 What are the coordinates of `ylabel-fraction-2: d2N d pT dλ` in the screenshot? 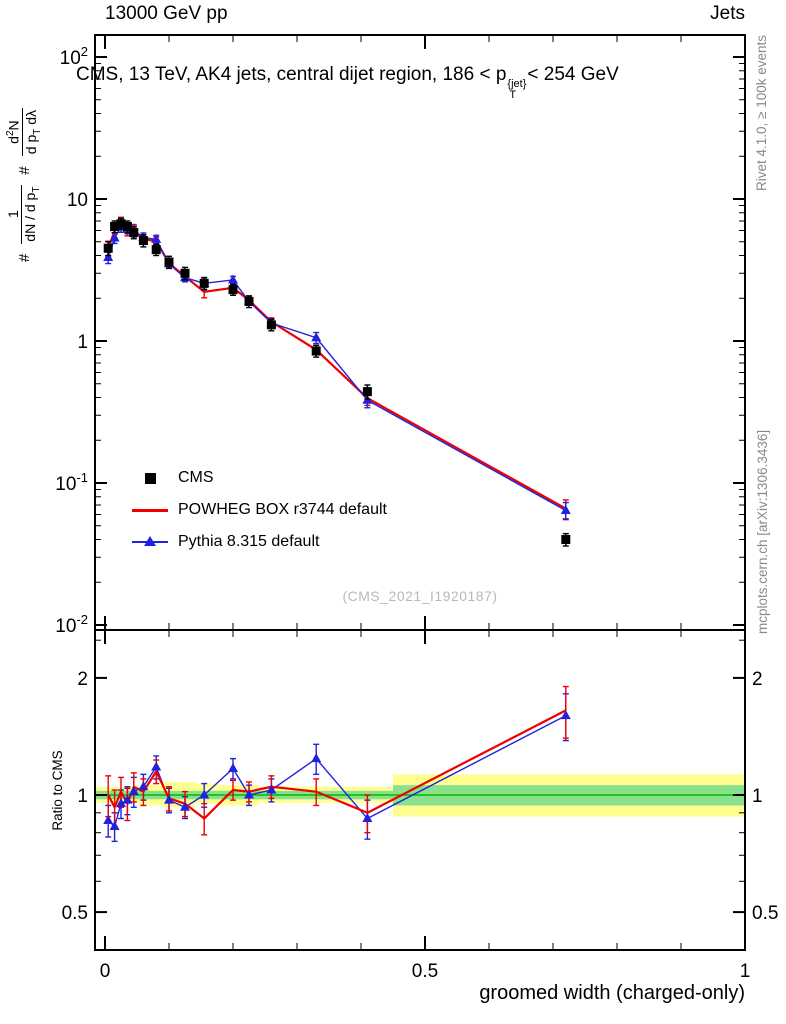 It's located at (24, 132).